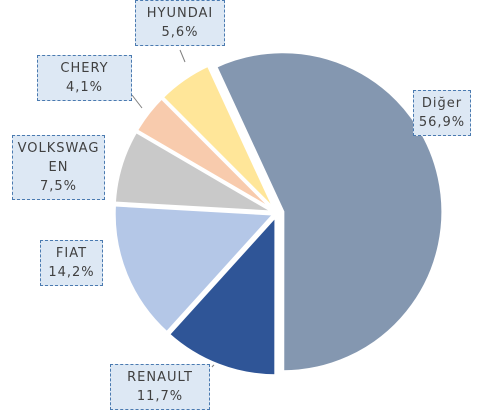 The width and height of the screenshot is (499, 414). What do you see at coordinates (71, 263) in the screenshot?
I see `data-label: FIAT 14,2%` at bounding box center [71, 263].